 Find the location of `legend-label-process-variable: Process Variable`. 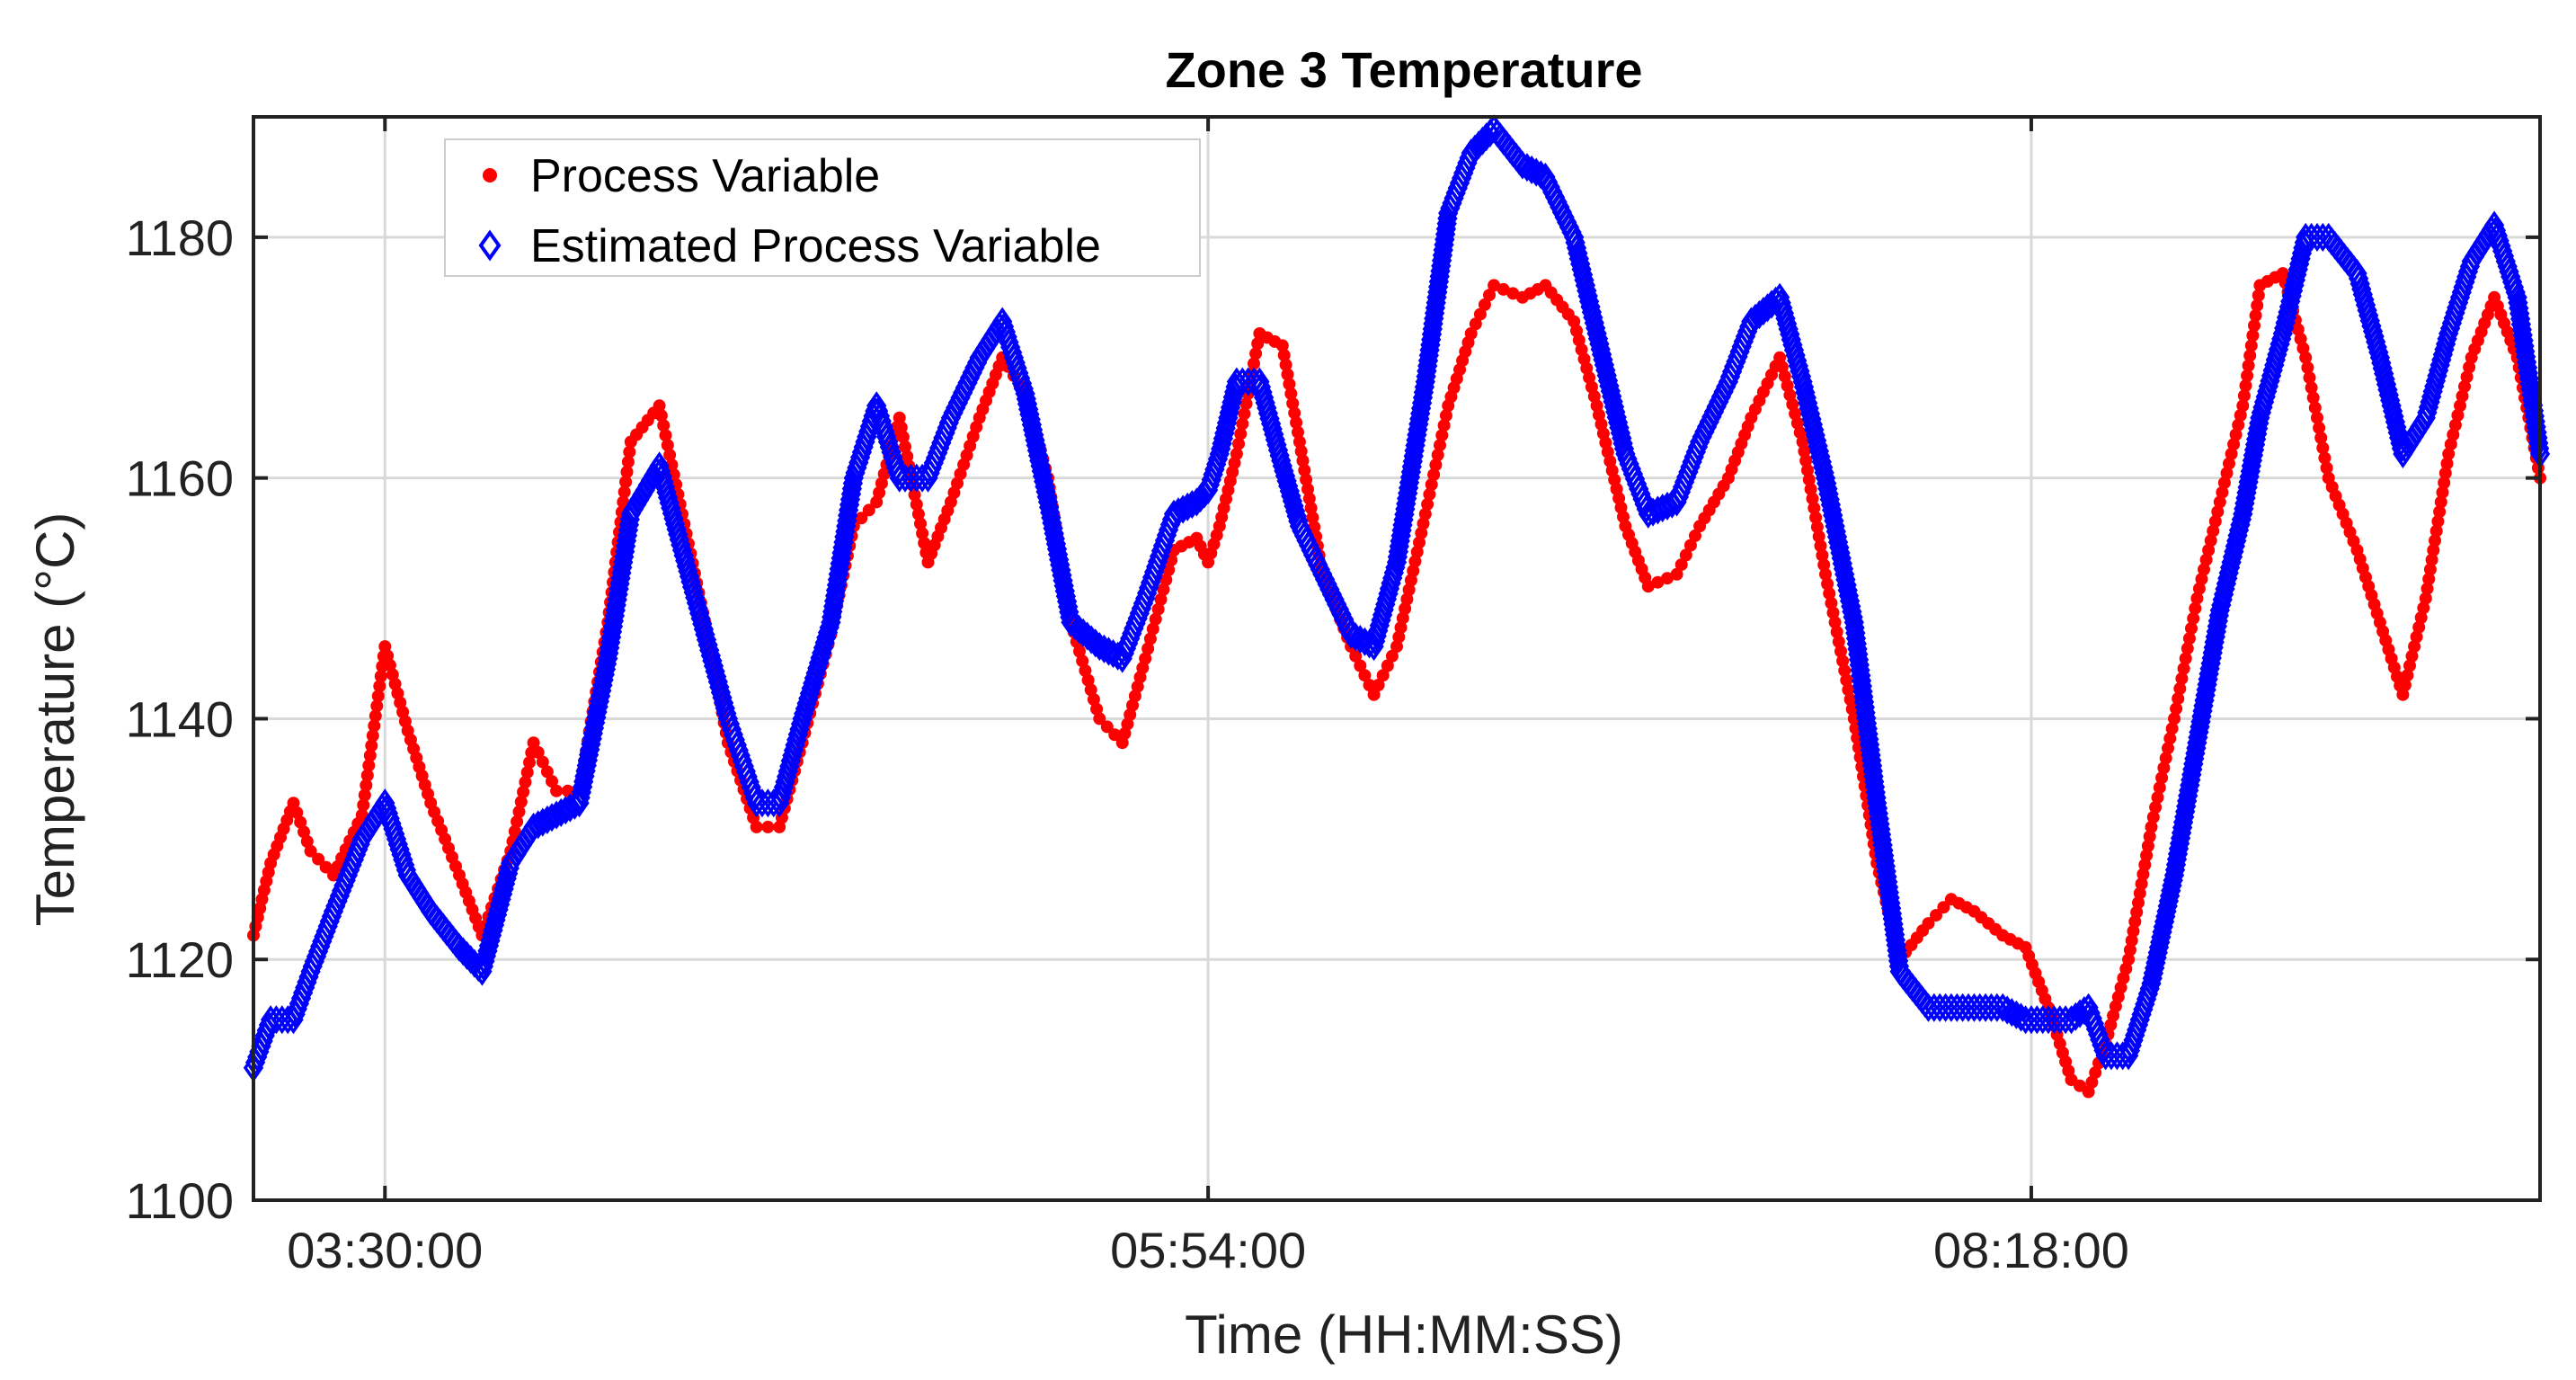

legend-label-process-variable: Process Variable is located at coordinates (705, 176).